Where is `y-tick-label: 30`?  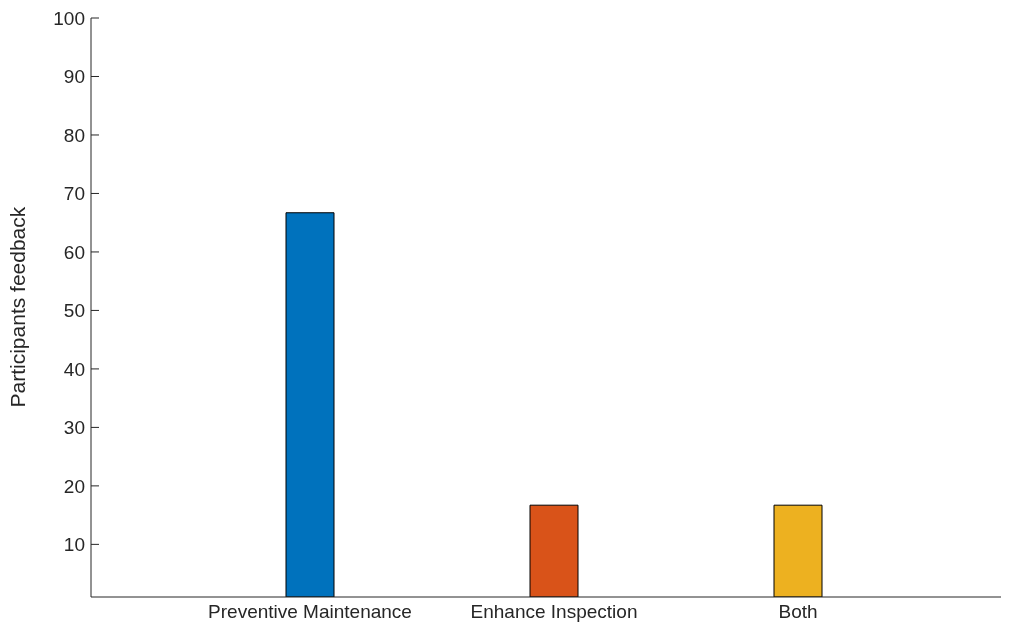 y-tick-label: 30 is located at coordinates (74, 428).